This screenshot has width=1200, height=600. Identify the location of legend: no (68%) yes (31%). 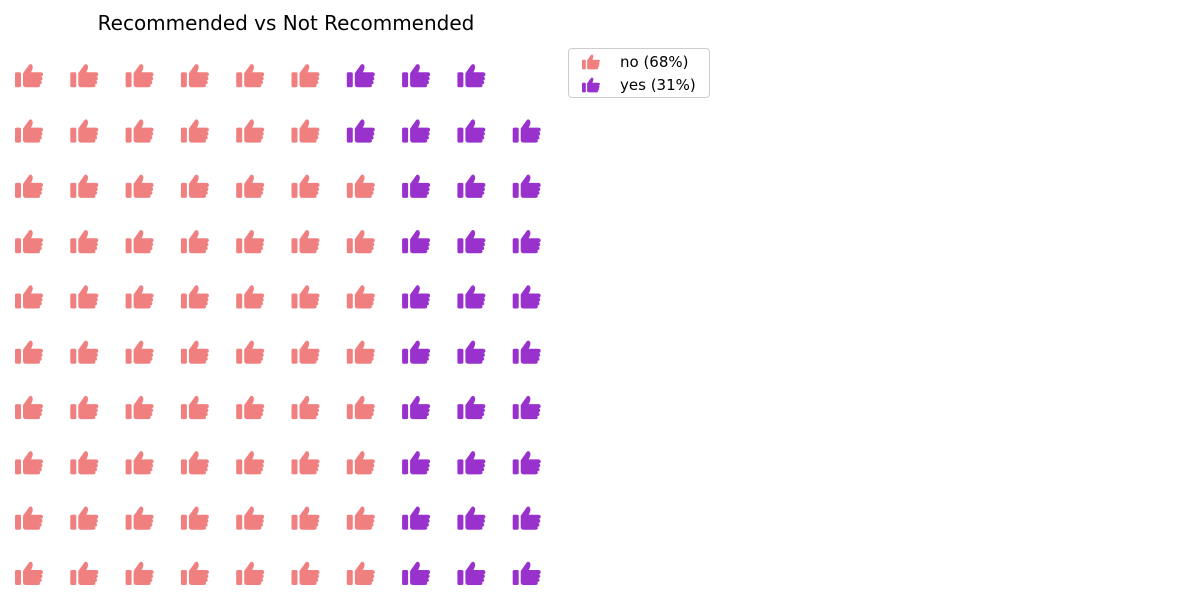
(639, 73).